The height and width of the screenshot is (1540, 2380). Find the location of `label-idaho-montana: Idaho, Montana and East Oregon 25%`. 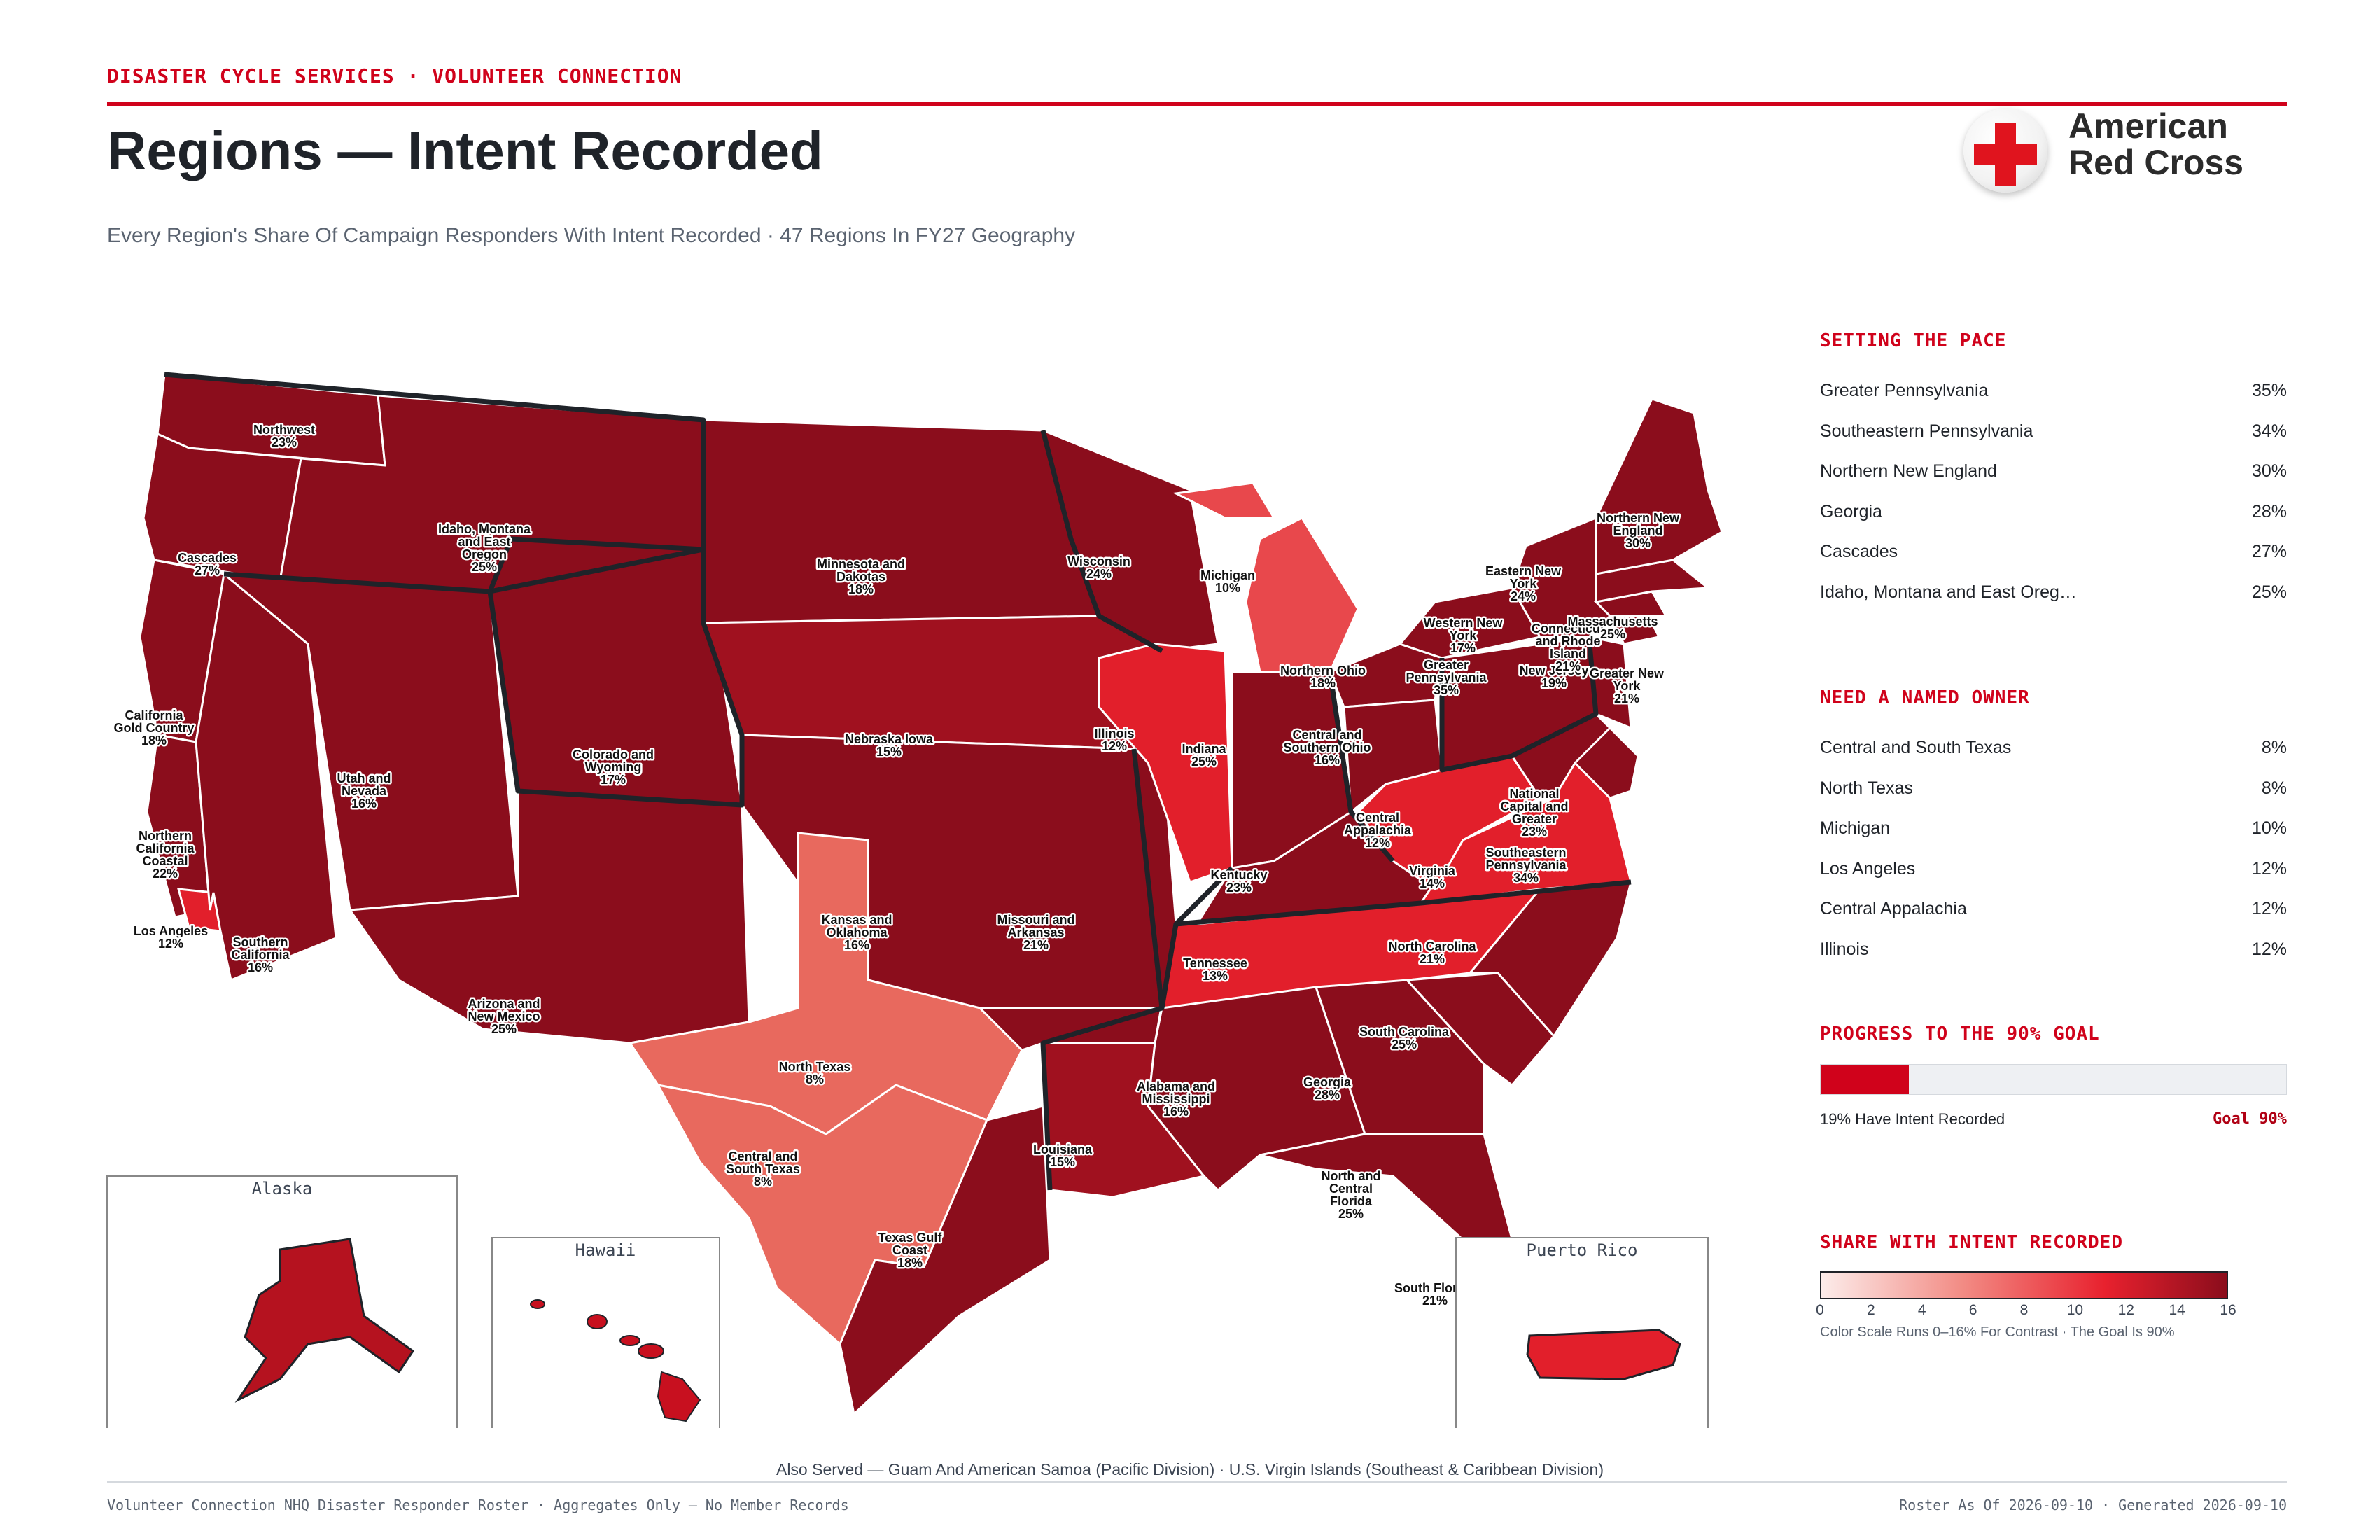

label-idaho-montana: Idaho, Montana and East Oregon 25% is located at coordinates (484, 548).